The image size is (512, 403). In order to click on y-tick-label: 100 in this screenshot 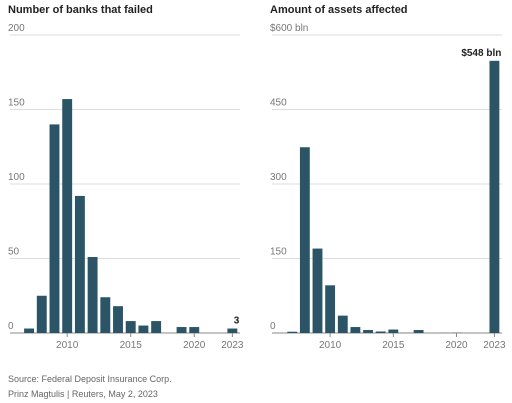, I will do `click(16, 177)`.